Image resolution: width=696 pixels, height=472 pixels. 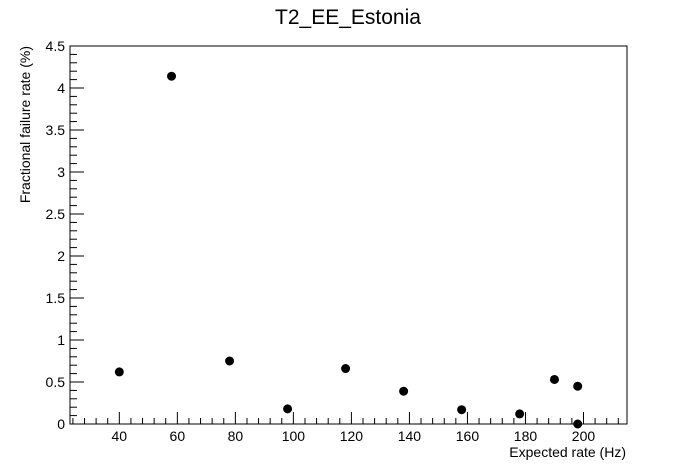 I want to click on y-axis-ticks, so click(x=77, y=235).